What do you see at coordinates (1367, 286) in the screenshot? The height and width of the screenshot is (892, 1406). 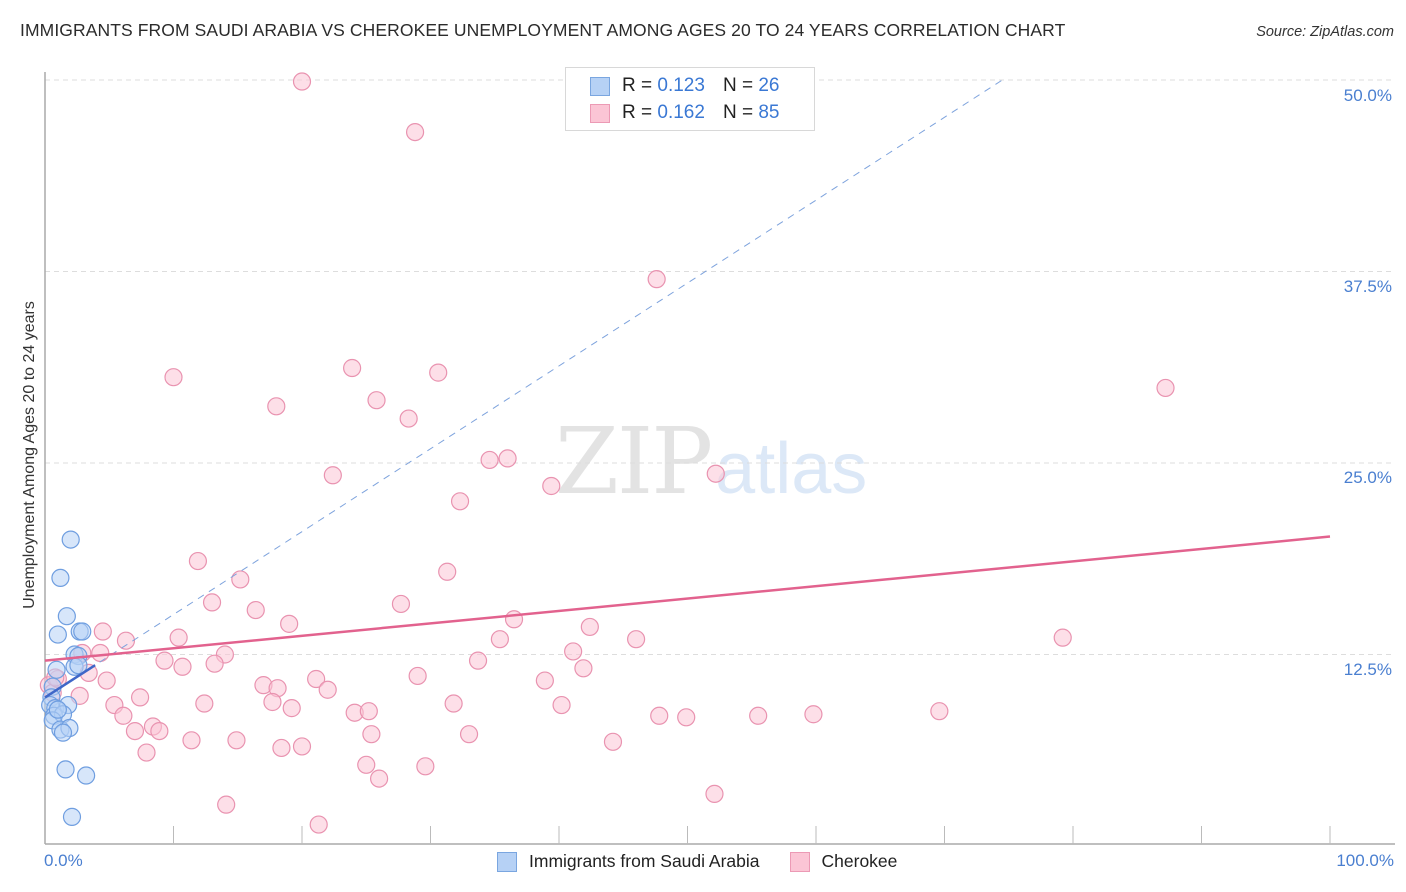 I see `y-tick-37-5: 37.5%` at bounding box center [1367, 286].